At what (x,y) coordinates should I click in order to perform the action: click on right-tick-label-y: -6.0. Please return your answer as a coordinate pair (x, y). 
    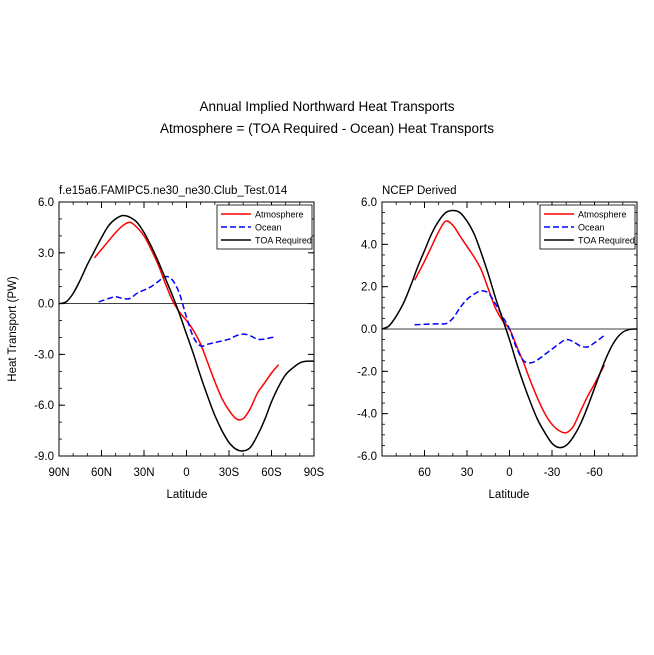
    Looking at the image, I should click on (367, 457).